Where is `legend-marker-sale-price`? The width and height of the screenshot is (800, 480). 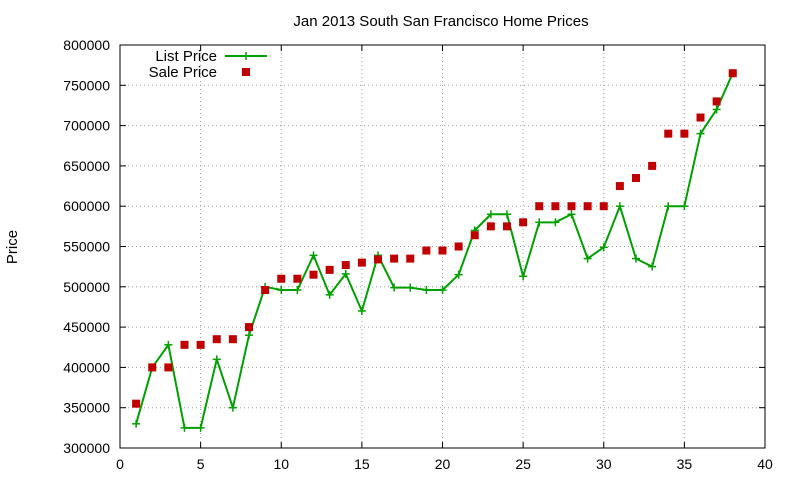
legend-marker-sale-price is located at coordinates (246, 72).